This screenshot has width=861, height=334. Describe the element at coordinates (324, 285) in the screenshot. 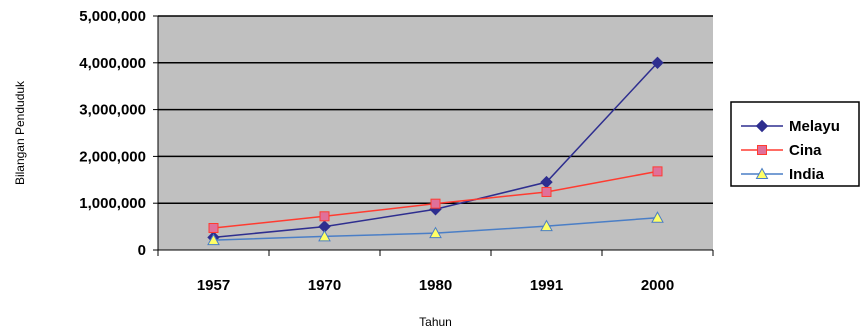

I see `x-tick-label: 1970` at that location.